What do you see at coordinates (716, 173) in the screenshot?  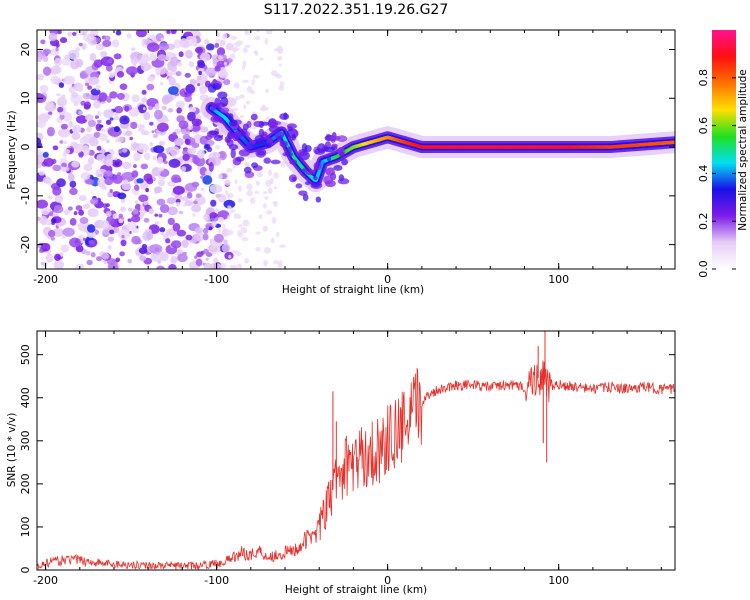 I see `colorbar-ticks: 0.0 0.2 0.4 0.6 0.8` at bounding box center [716, 173].